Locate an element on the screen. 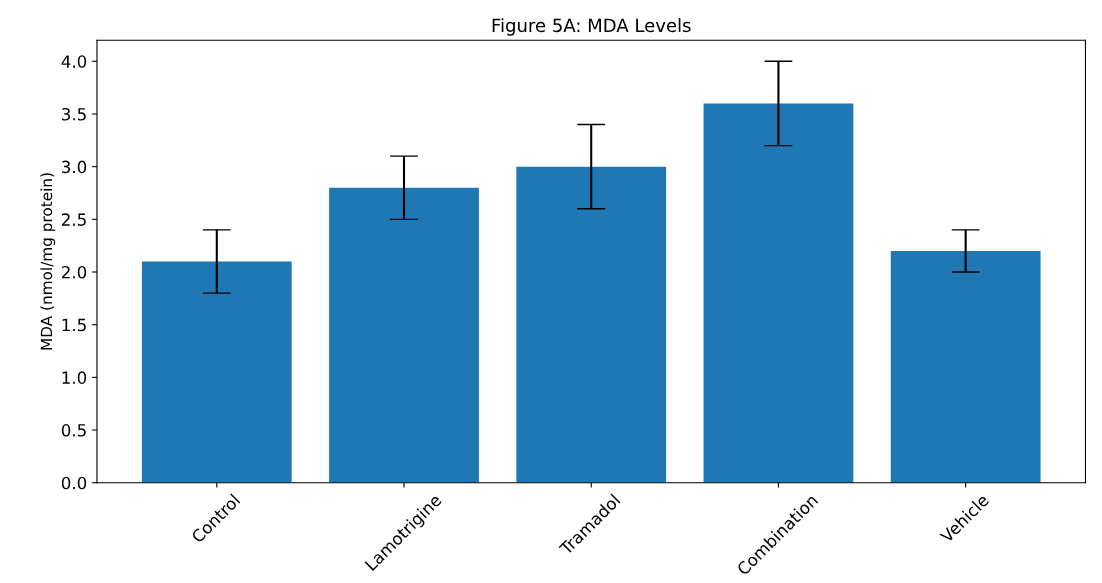 The width and height of the screenshot is (1102, 583). y-tick-label: 3.5 is located at coordinates (74, 114).